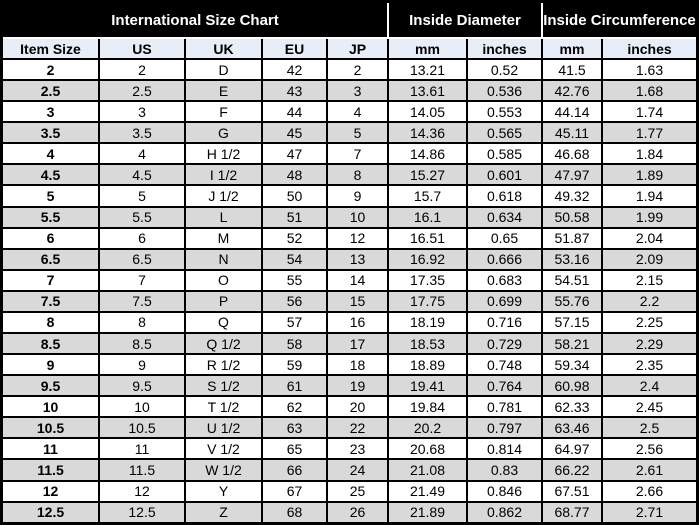 This screenshot has height=525, width=699. I want to click on item-size-cell: 6.5, so click(51, 260).